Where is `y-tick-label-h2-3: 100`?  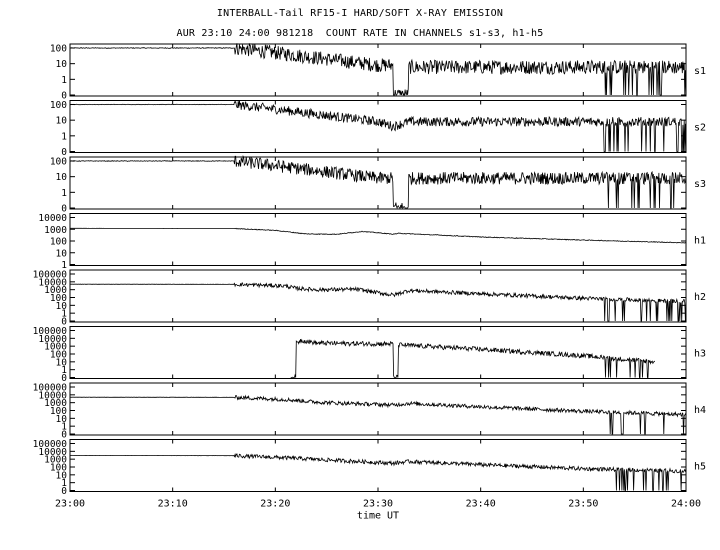 y-tick-label-h2-3: 100 is located at coordinates (58, 298).